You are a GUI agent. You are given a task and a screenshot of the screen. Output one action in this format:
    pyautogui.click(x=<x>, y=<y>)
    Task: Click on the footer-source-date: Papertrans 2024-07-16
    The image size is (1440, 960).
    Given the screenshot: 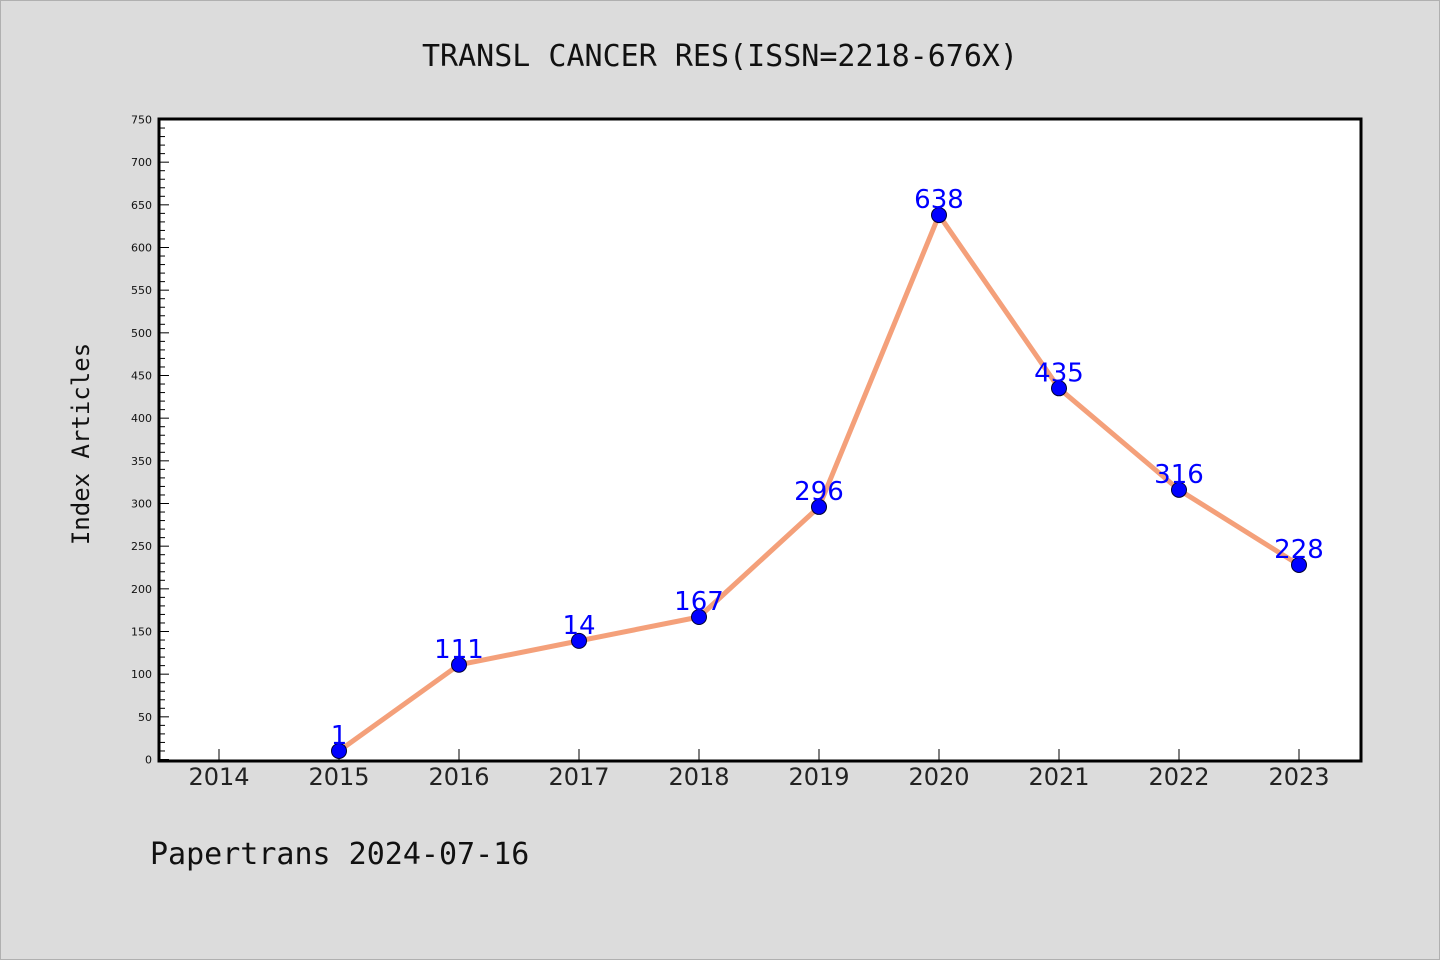 What is the action you would take?
    pyautogui.click(x=339, y=854)
    